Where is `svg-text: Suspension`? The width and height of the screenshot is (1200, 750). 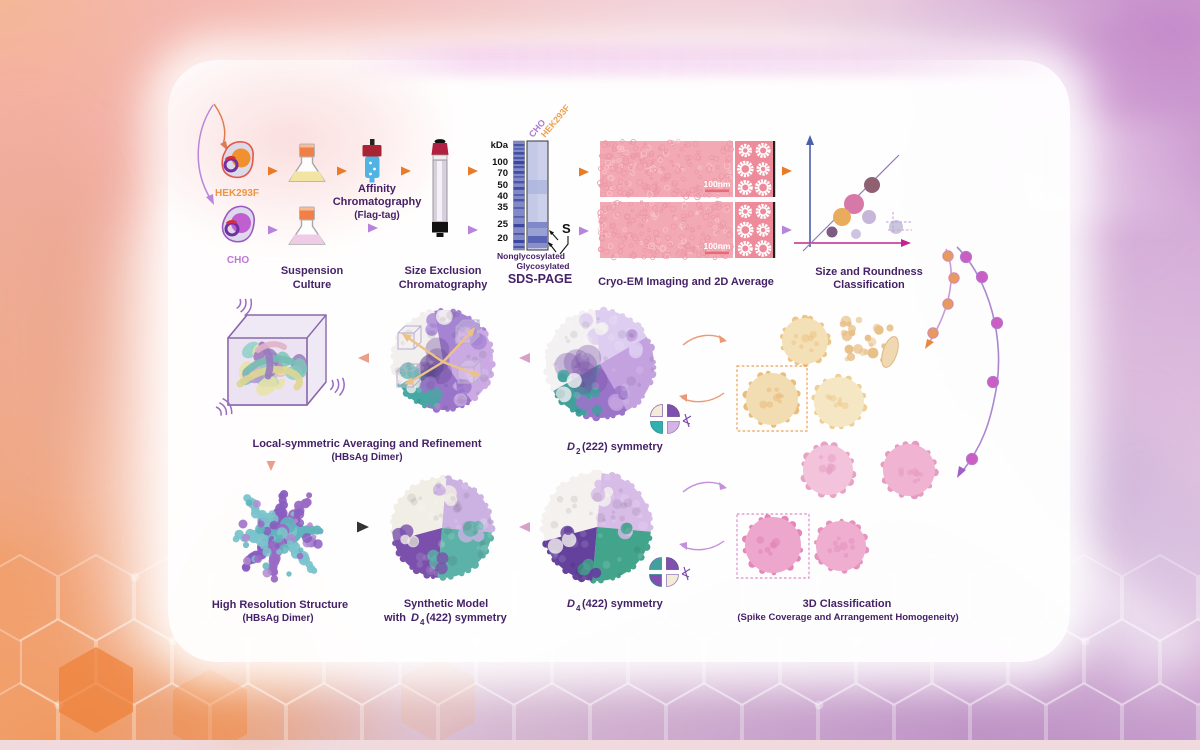
svg-text: Suspension is located at coordinates (312, 271).